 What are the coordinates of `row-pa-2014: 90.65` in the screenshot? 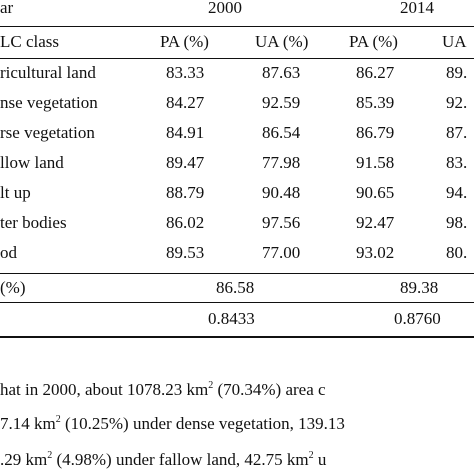 It's located at (375, 192).